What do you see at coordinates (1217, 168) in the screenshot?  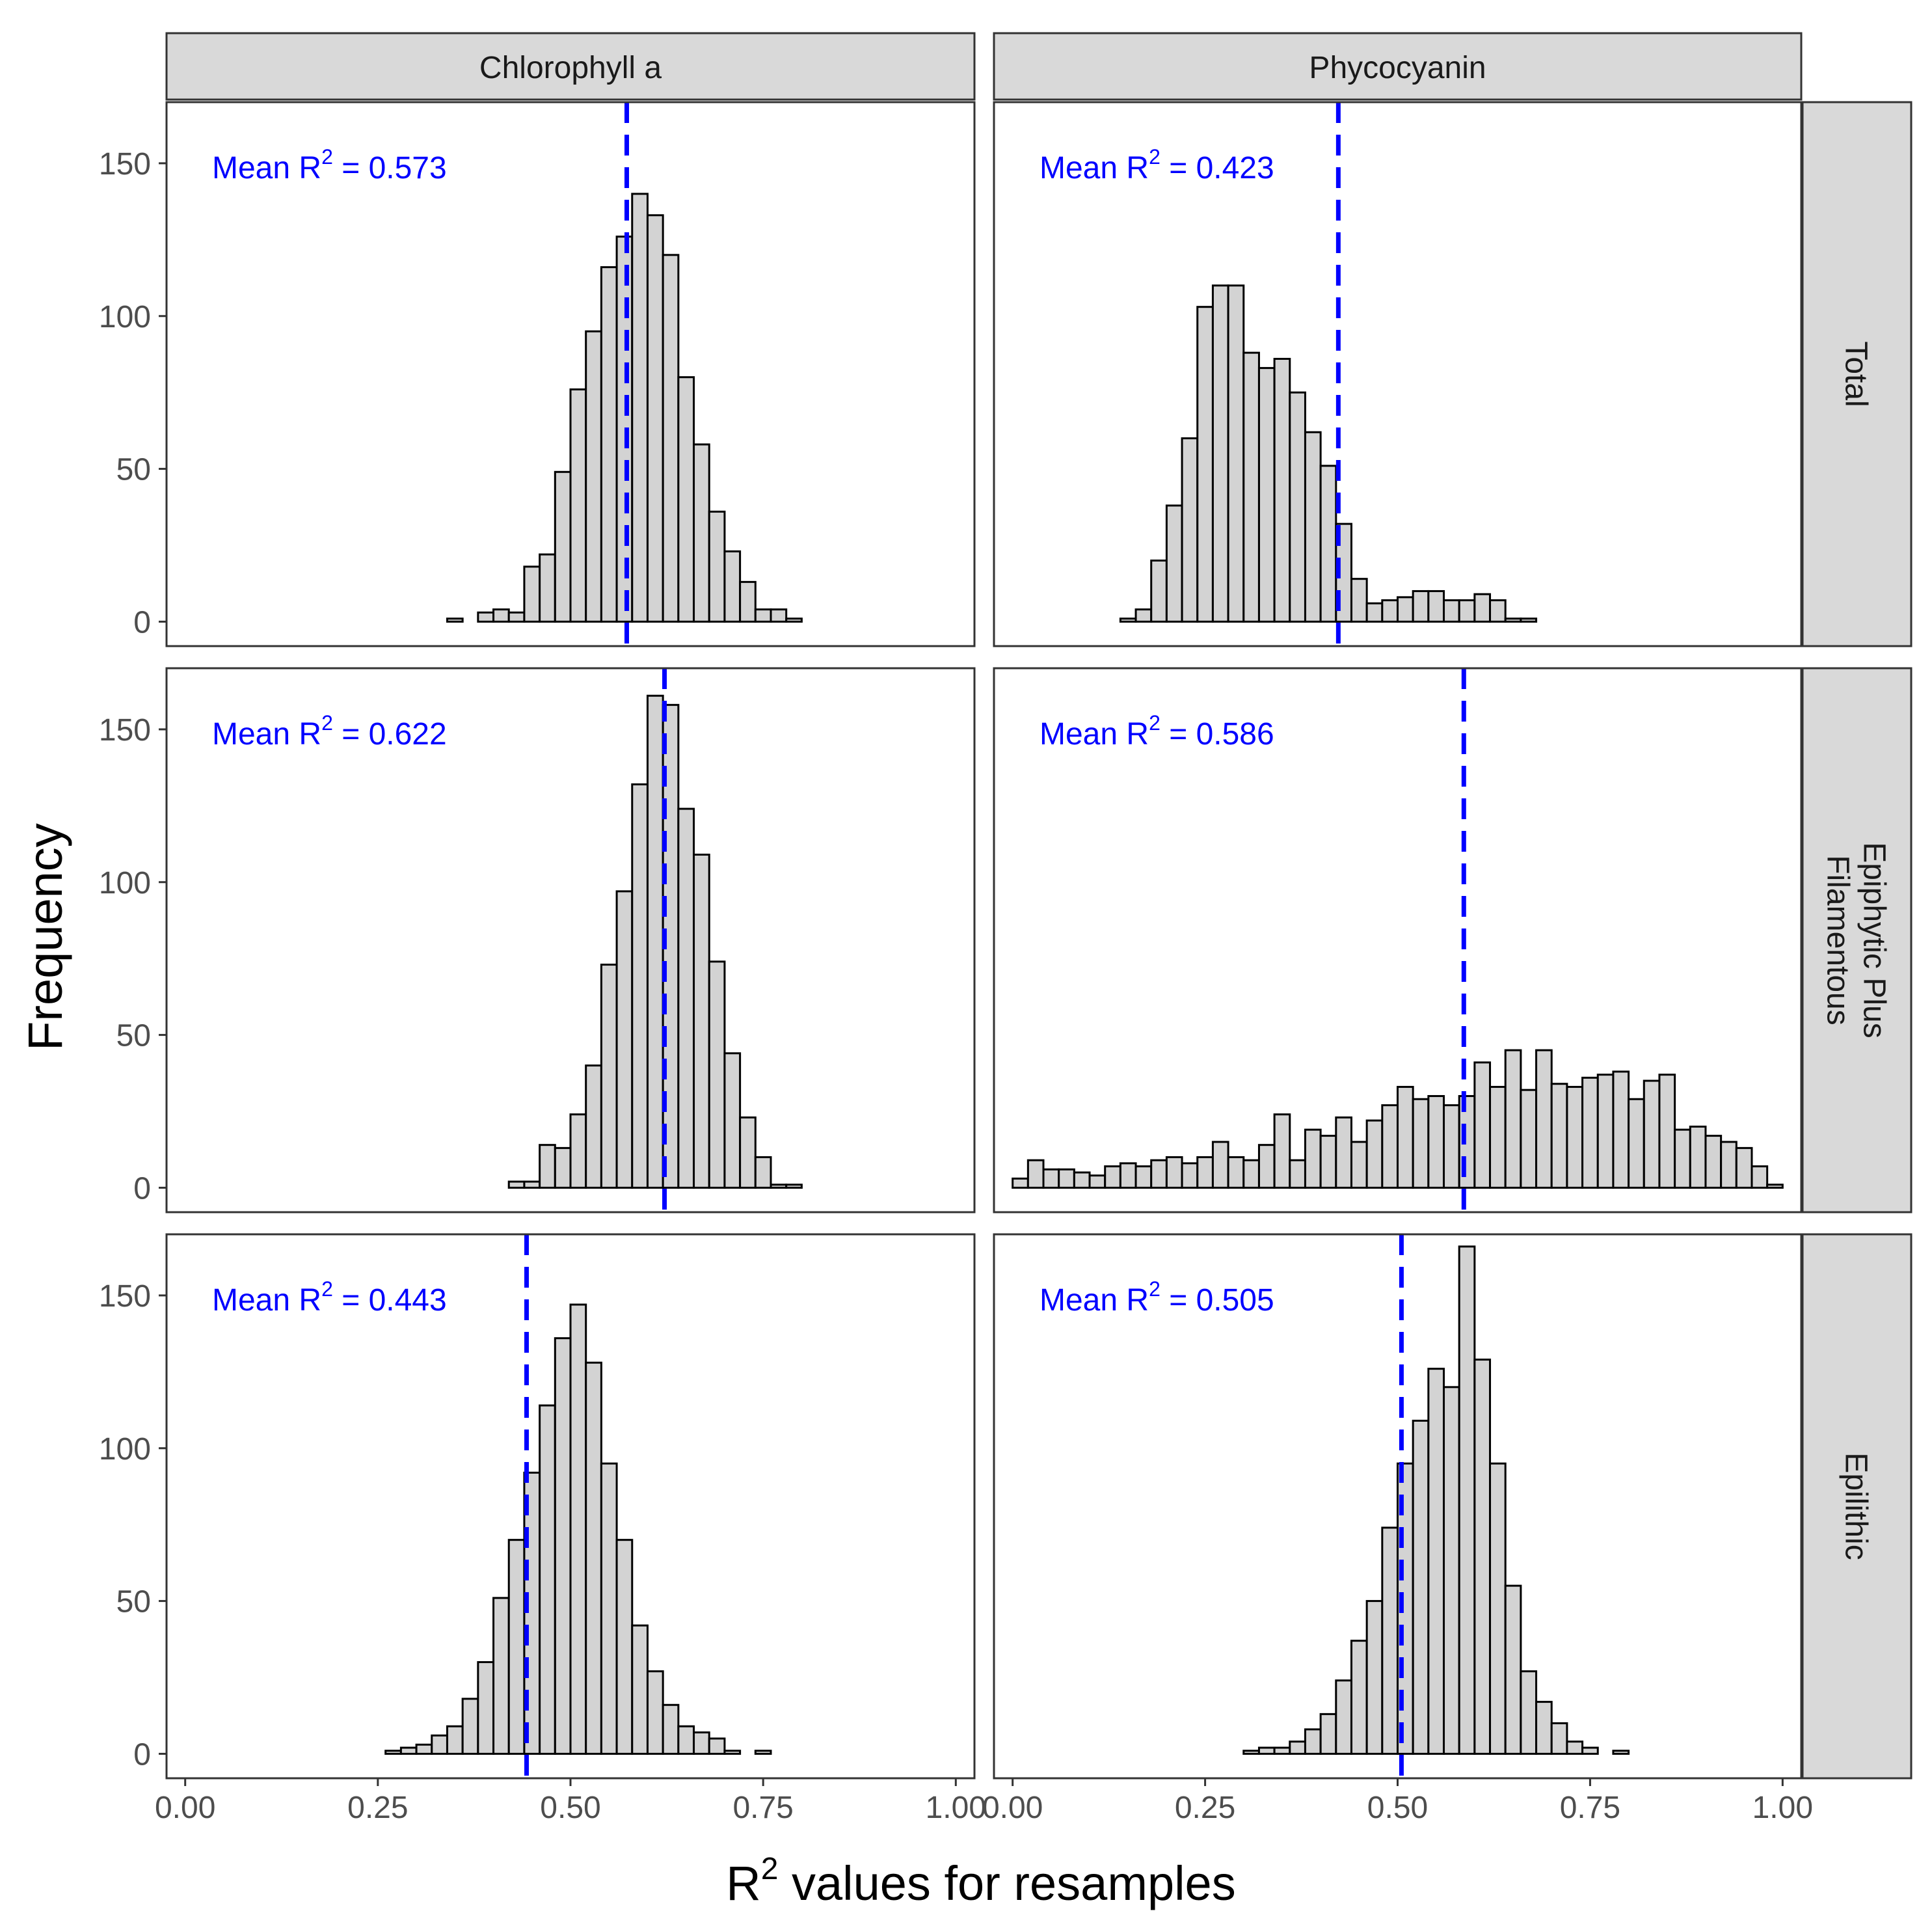 I see `mean-annotation-value: = 0.423` at bounding box center [1217, 168].